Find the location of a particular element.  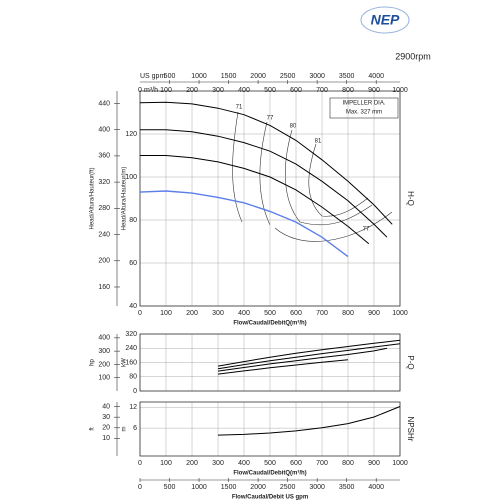

y2-tick-label: 240 is located at coordinates (104, 234).